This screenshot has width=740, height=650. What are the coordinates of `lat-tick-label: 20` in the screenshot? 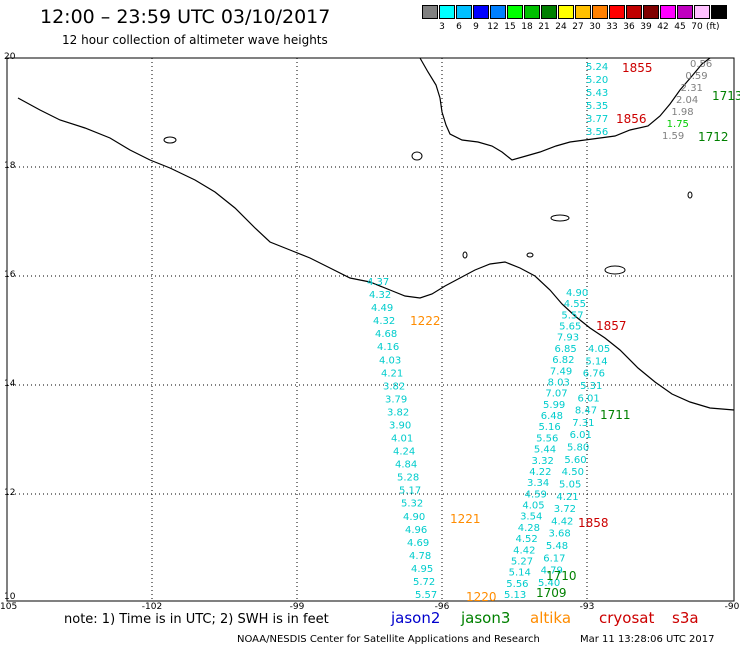 It's located at (10, 57).